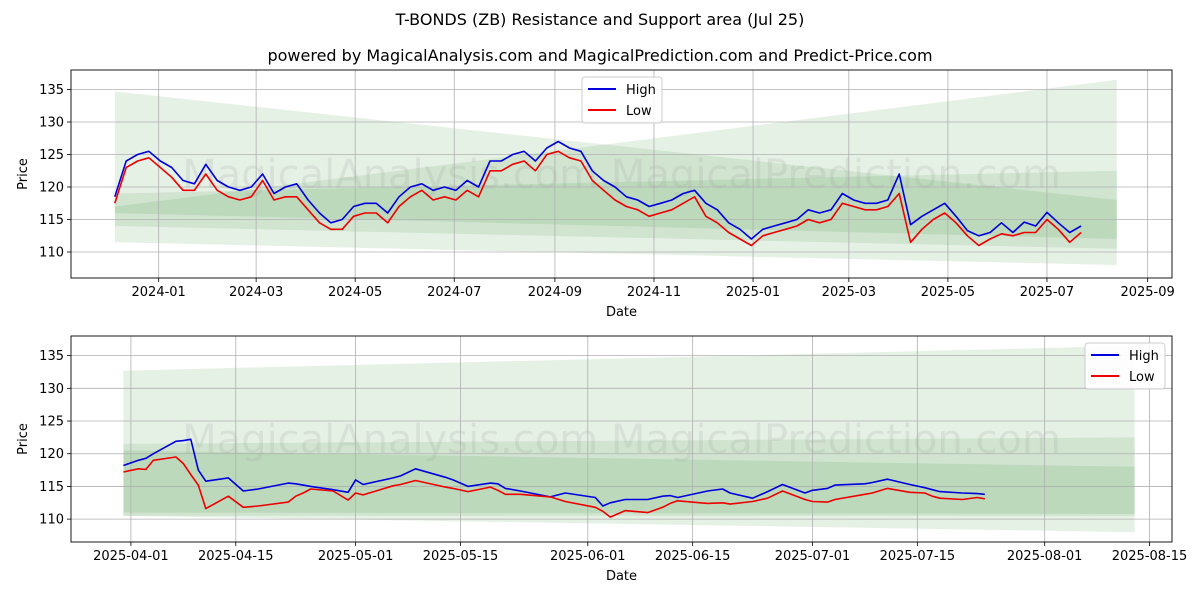 The width and height of the screenshot is (1200, 600). Describe the element at coordinates (1147, 292) in the screenshot. I see `x-tick-label: 2025-09` at that location.